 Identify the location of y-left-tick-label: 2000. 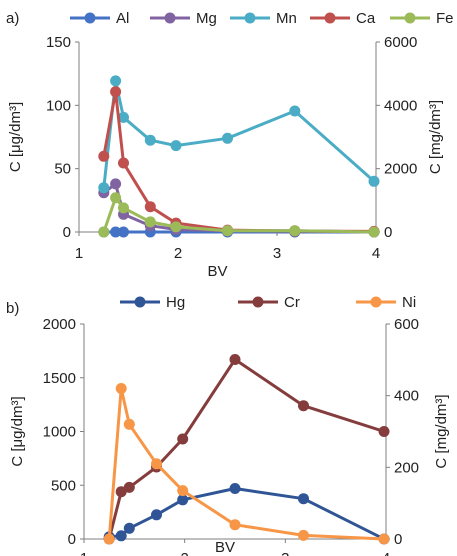
(59, 324).